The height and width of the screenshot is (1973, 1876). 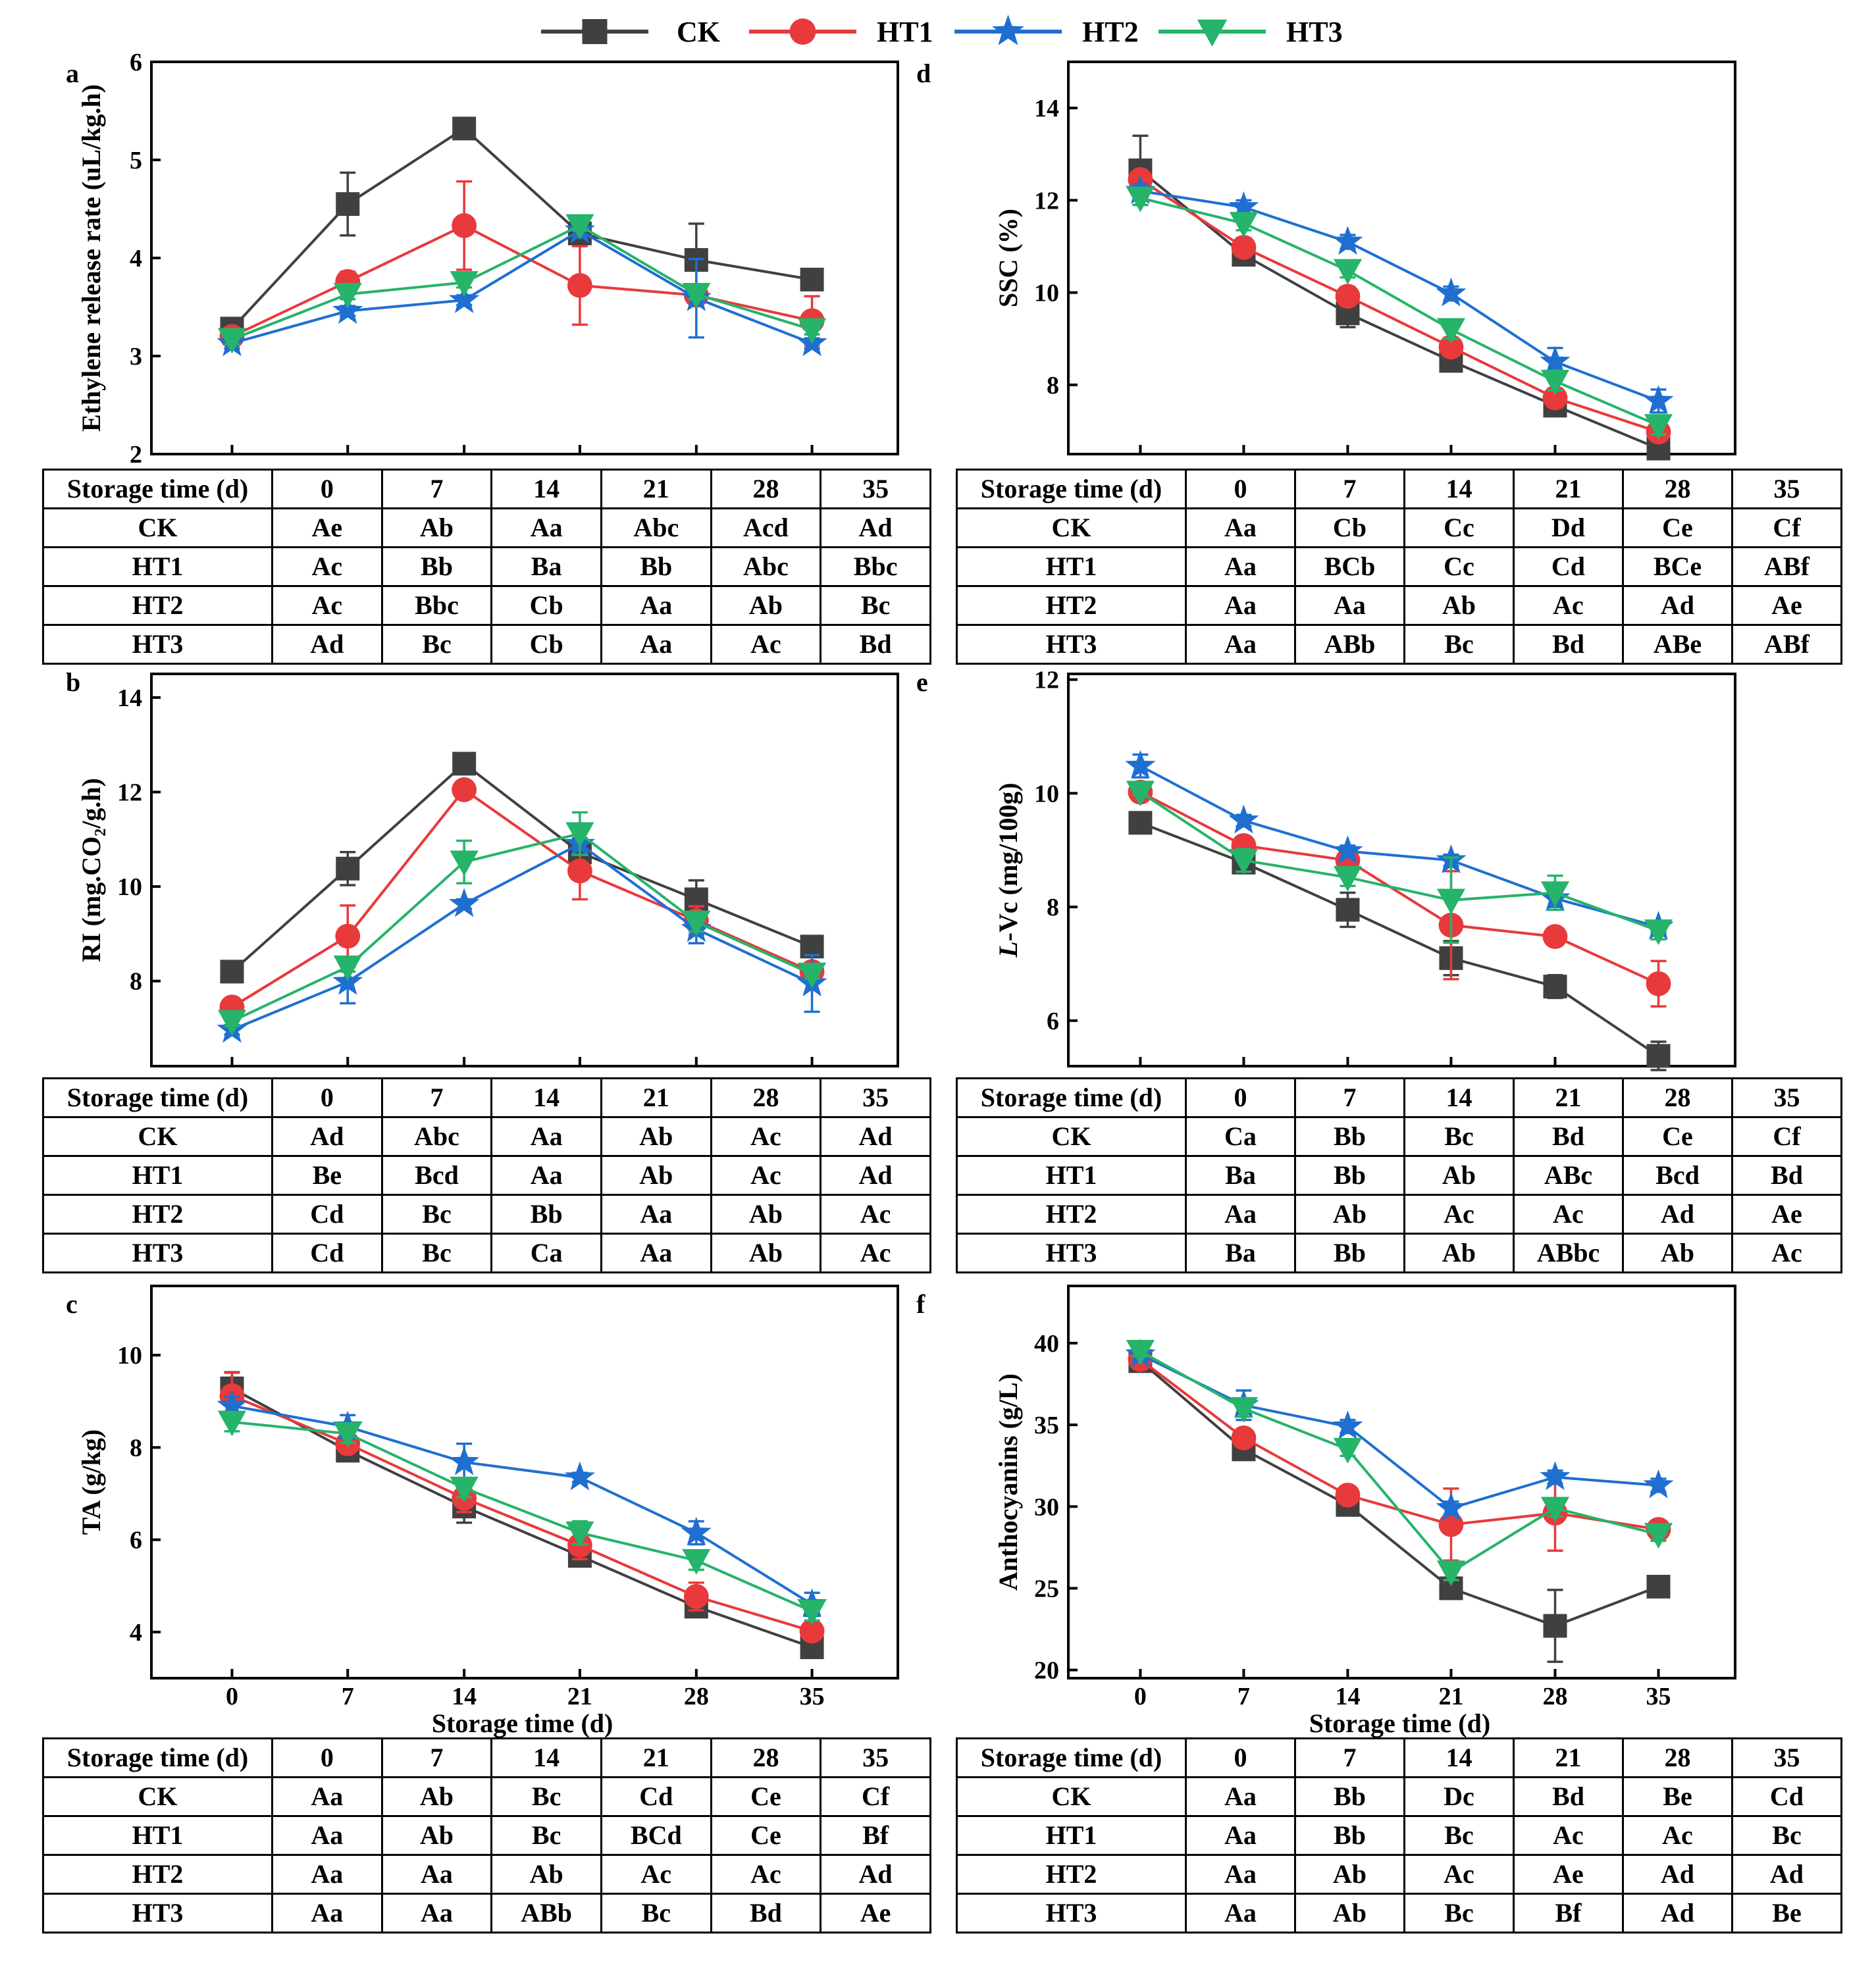 I want to click on x-tick-label: 0, so click(x=1140, y=1696).